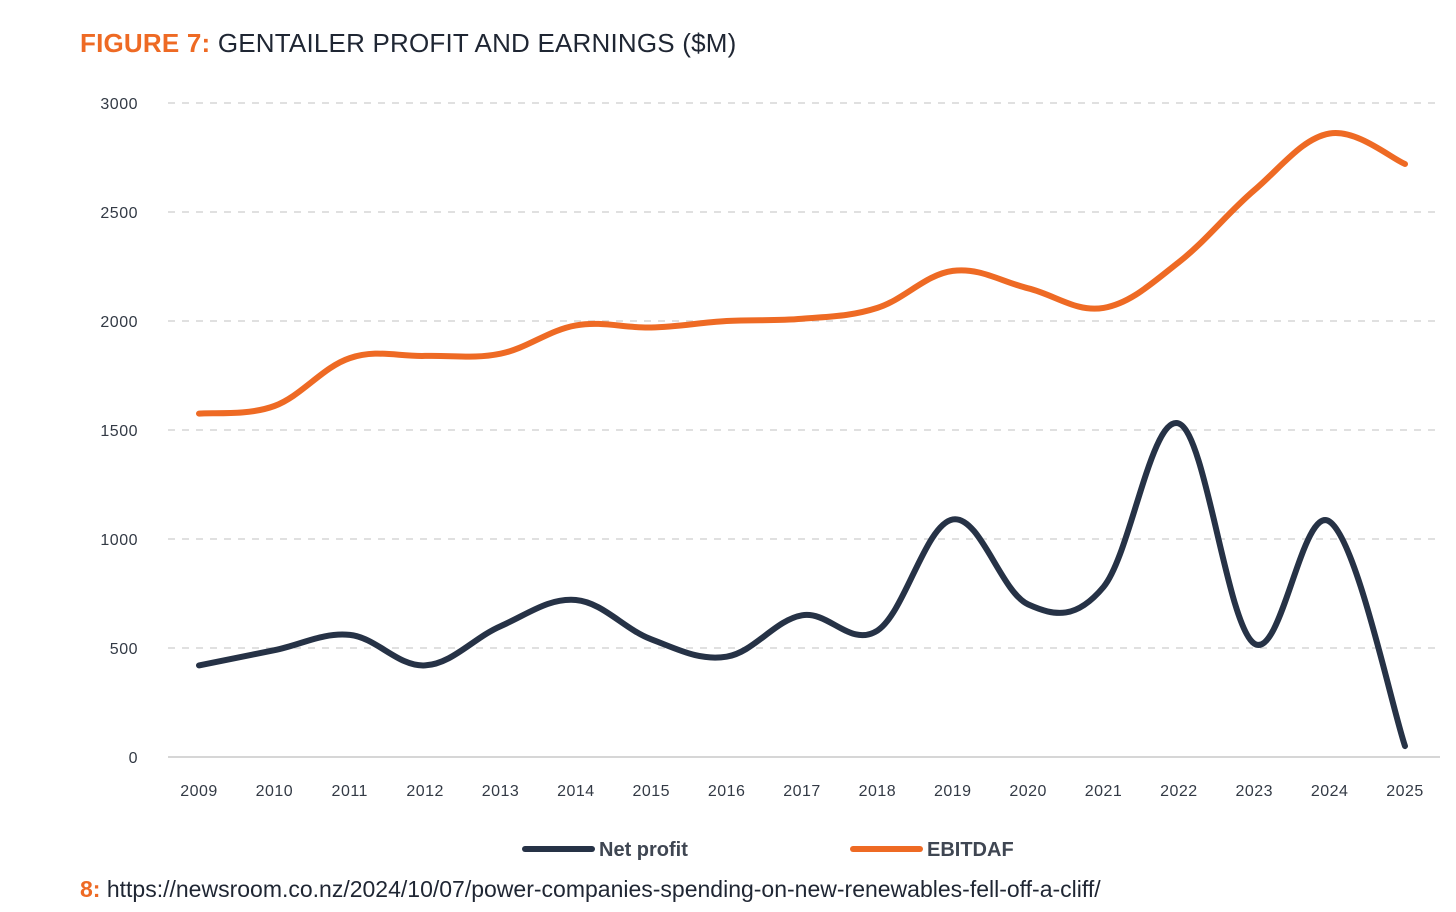  What do you see at coordinates (477, 43) in the screenshot?
I see `figure-title-text: GENTAILER PROFIT AND EARNINGS ($M)` at bounding box center [477, 43].